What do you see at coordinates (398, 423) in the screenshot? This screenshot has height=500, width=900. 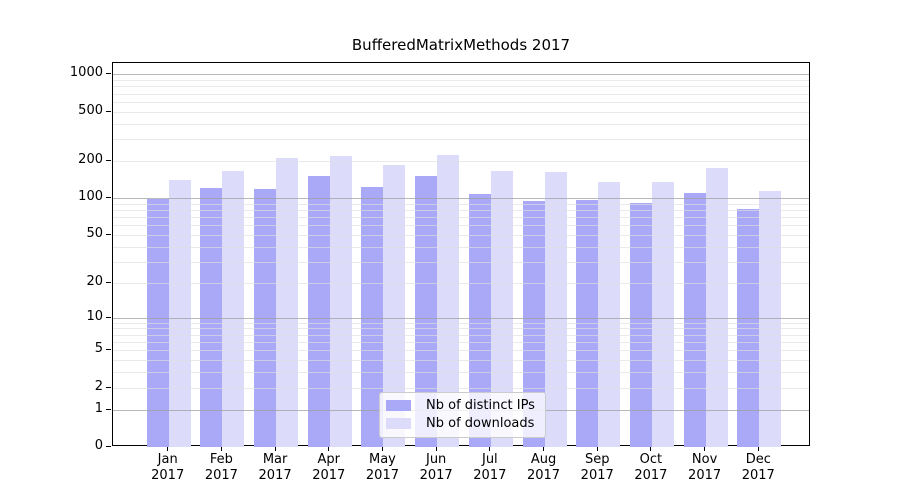 I see `legend-swatch-downloads` at bounding box center [398, 423].